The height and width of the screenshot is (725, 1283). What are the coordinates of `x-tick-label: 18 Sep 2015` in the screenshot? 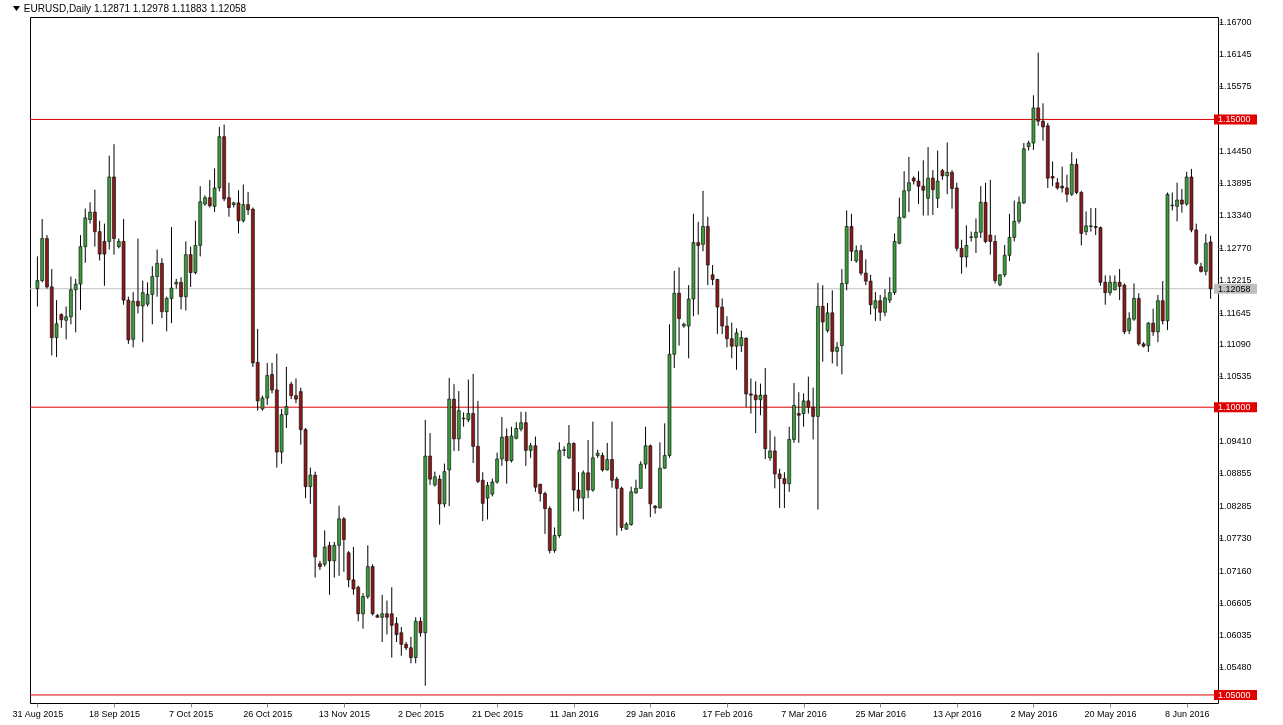 It's located at (114, 713).